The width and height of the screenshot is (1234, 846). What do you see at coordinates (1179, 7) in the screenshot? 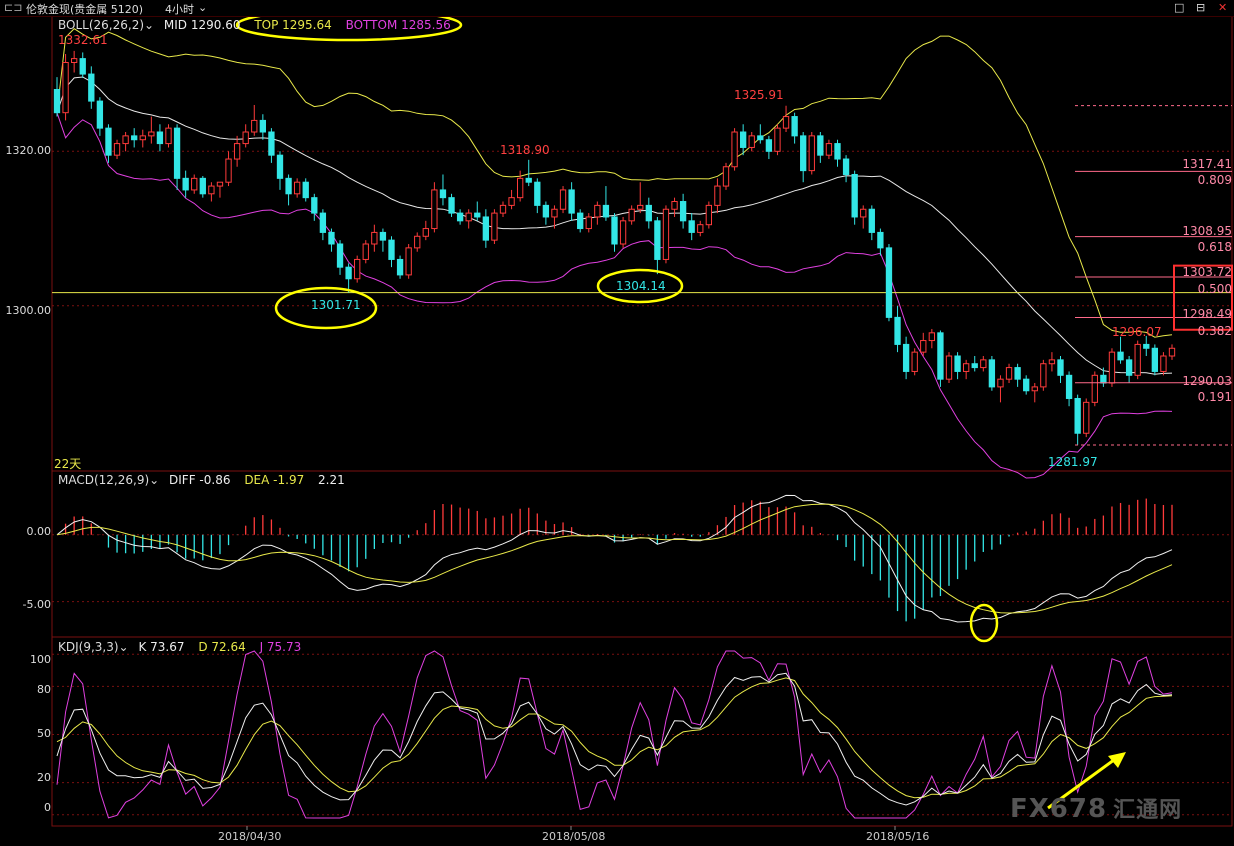
I see `maximize-icon: □` at bounding box center [1179, 7].